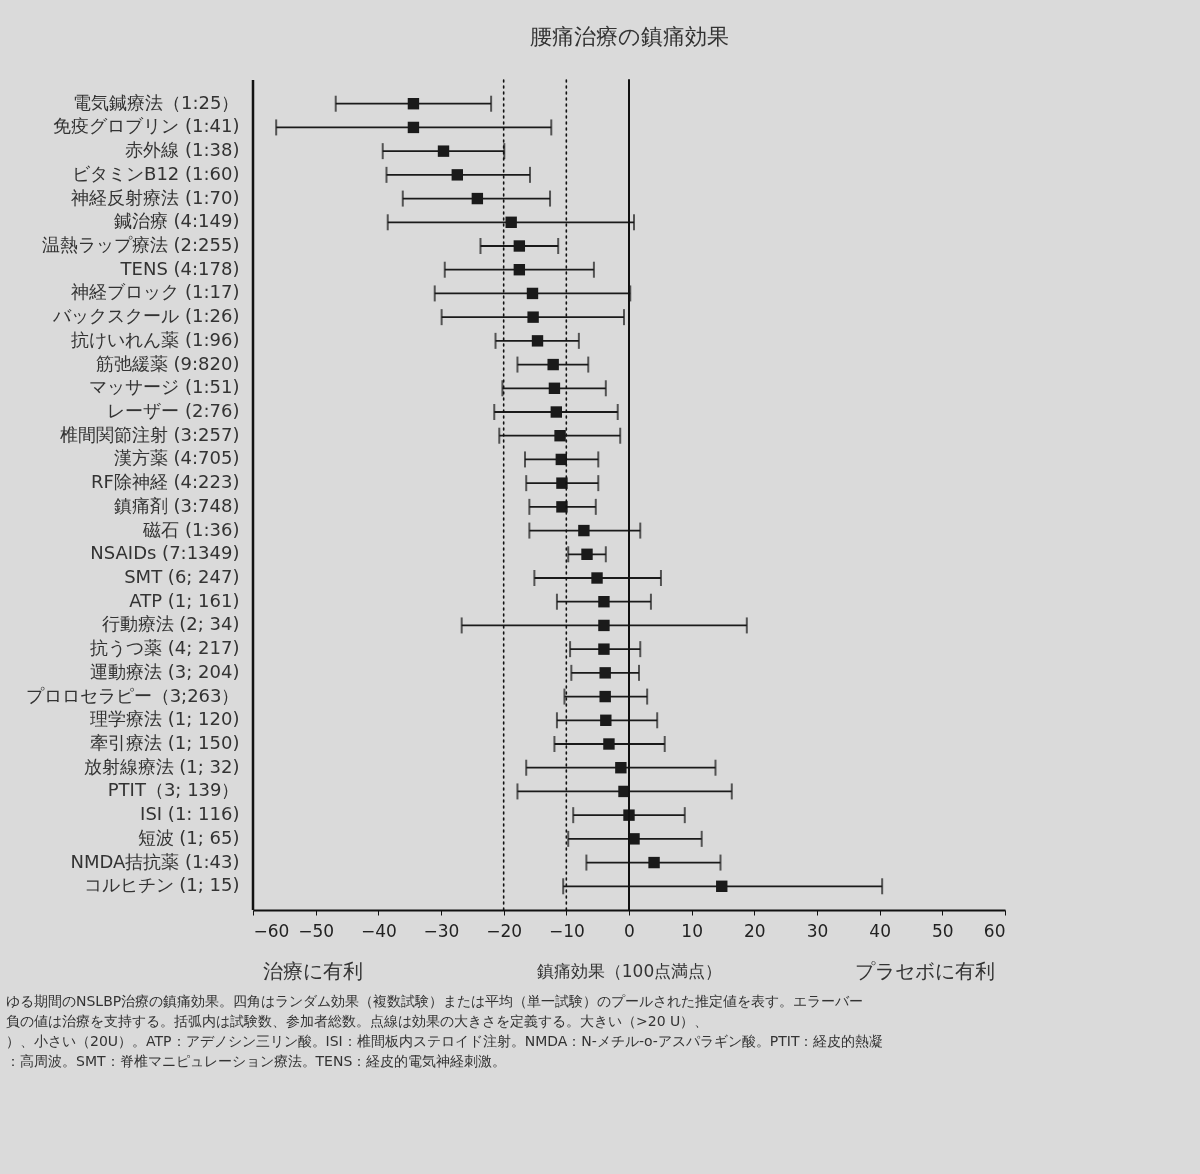 The width and height of the screenshot is (1200, 1174). Describe the element at coordinates (165, 719) in the screenshot. I see `y-tick-label: 理学療法 (1; 120)` at that location.